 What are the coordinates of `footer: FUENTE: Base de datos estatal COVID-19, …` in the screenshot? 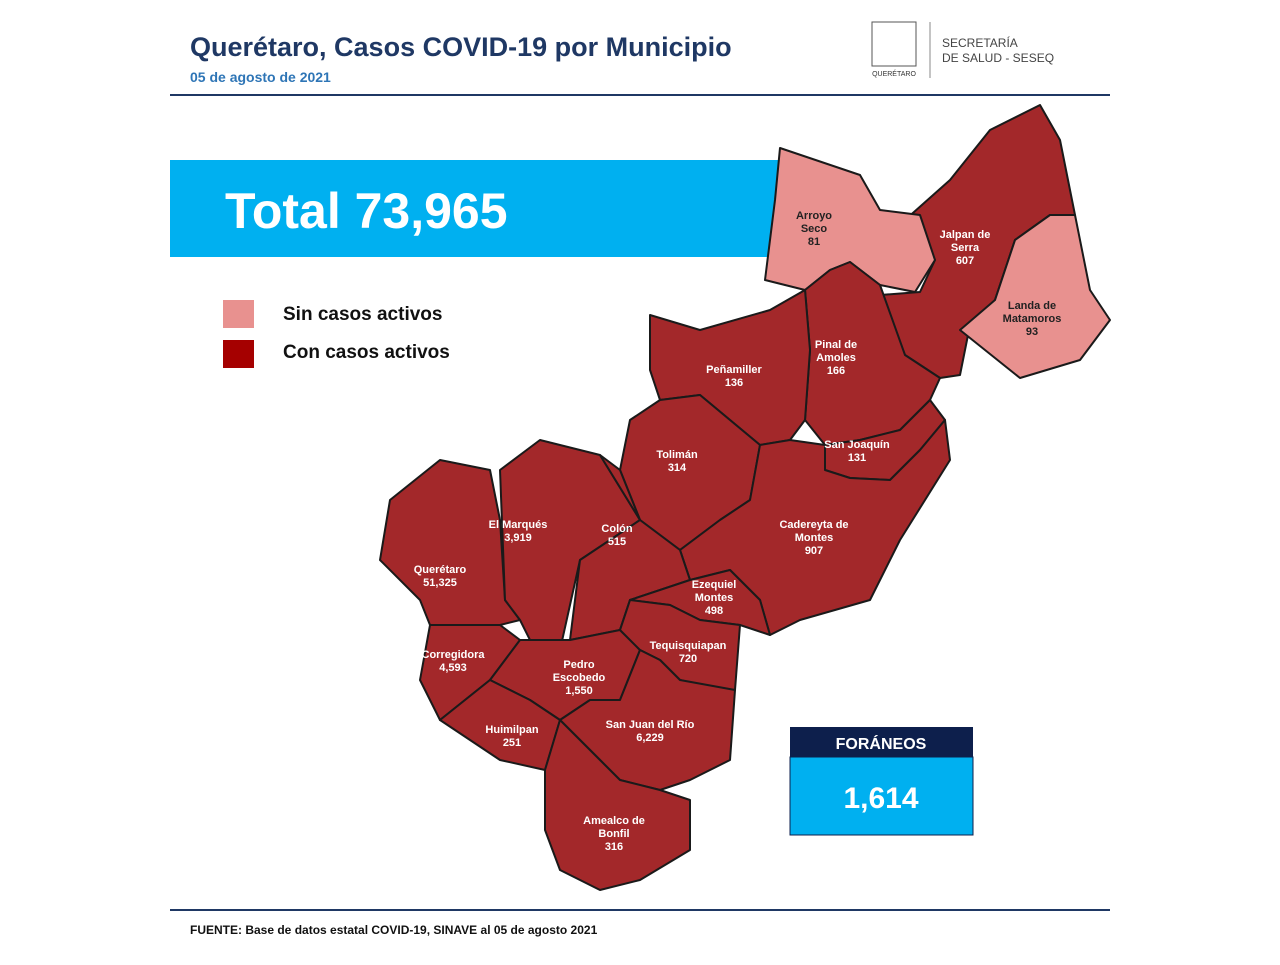 It's located at (394, 930).